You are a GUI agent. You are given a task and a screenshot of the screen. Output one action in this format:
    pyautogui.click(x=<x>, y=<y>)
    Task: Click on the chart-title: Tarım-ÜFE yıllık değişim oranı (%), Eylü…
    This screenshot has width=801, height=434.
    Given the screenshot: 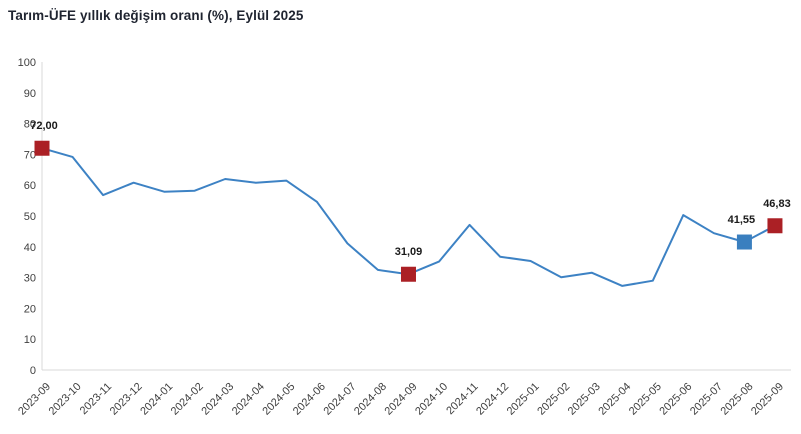 What is the action you would take?
    pyautogui.click(x=156, y=15)
    